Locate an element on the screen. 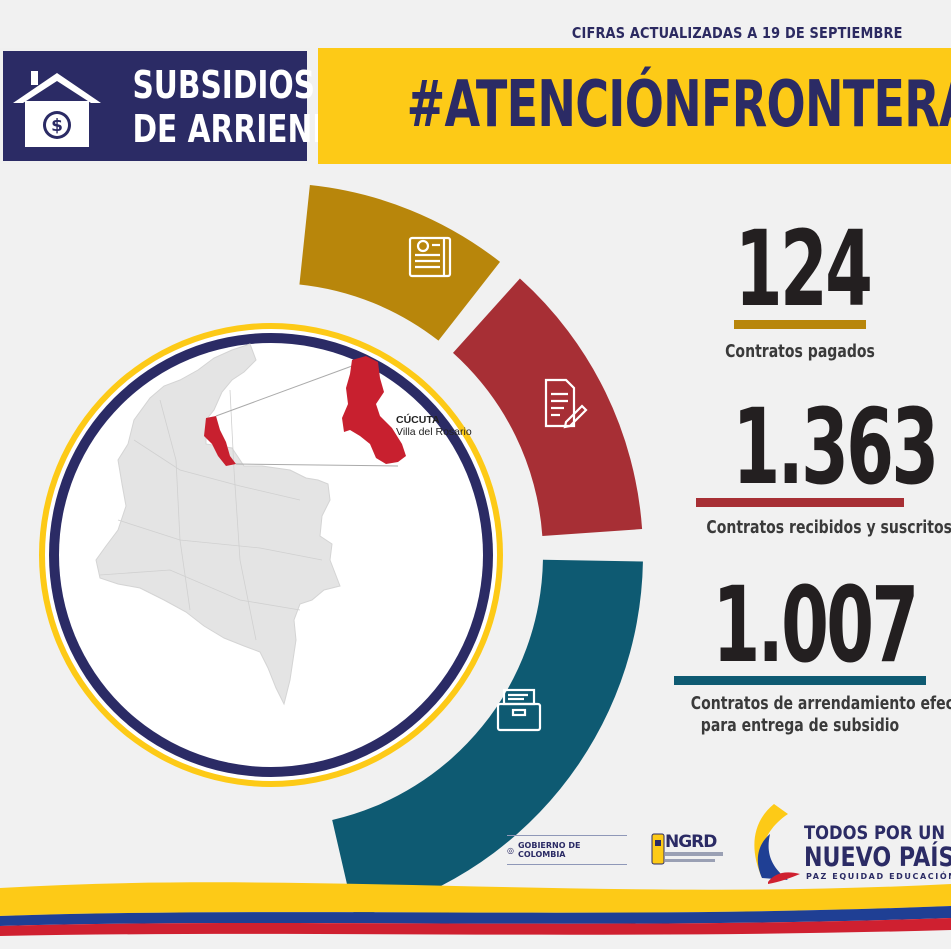 The height and width of the screenshot is (949, 951). ngrd-logo: NGRD is located at coordinates (687, 852).